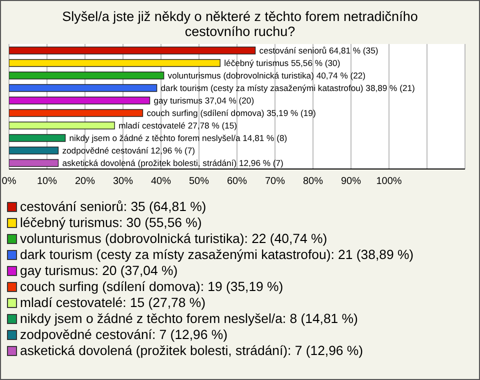  I want to click on x-tick-label: 60%, so click(237, 182).